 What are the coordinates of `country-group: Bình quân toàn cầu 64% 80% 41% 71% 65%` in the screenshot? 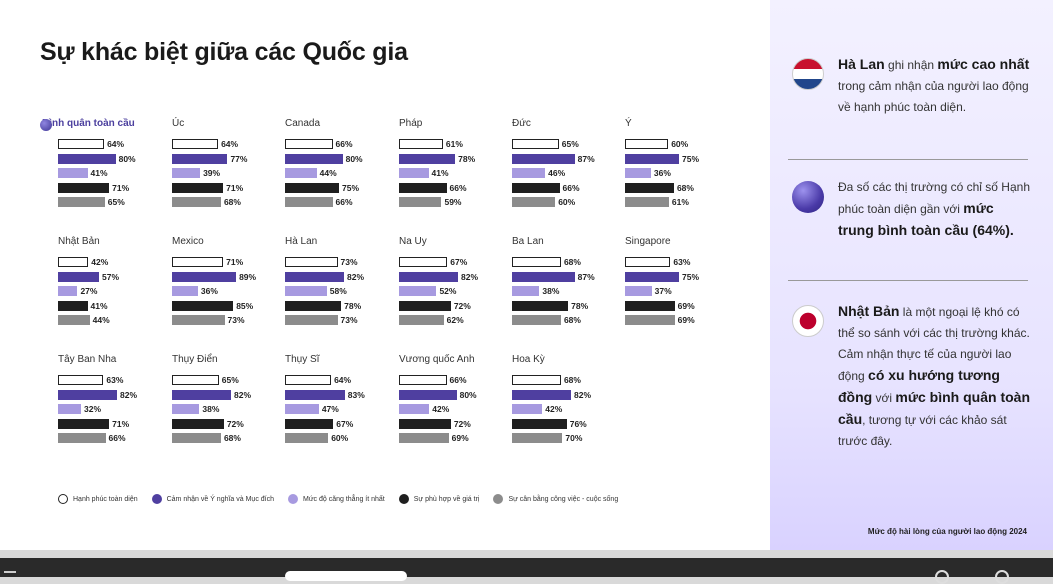 It's located at (104, 170).